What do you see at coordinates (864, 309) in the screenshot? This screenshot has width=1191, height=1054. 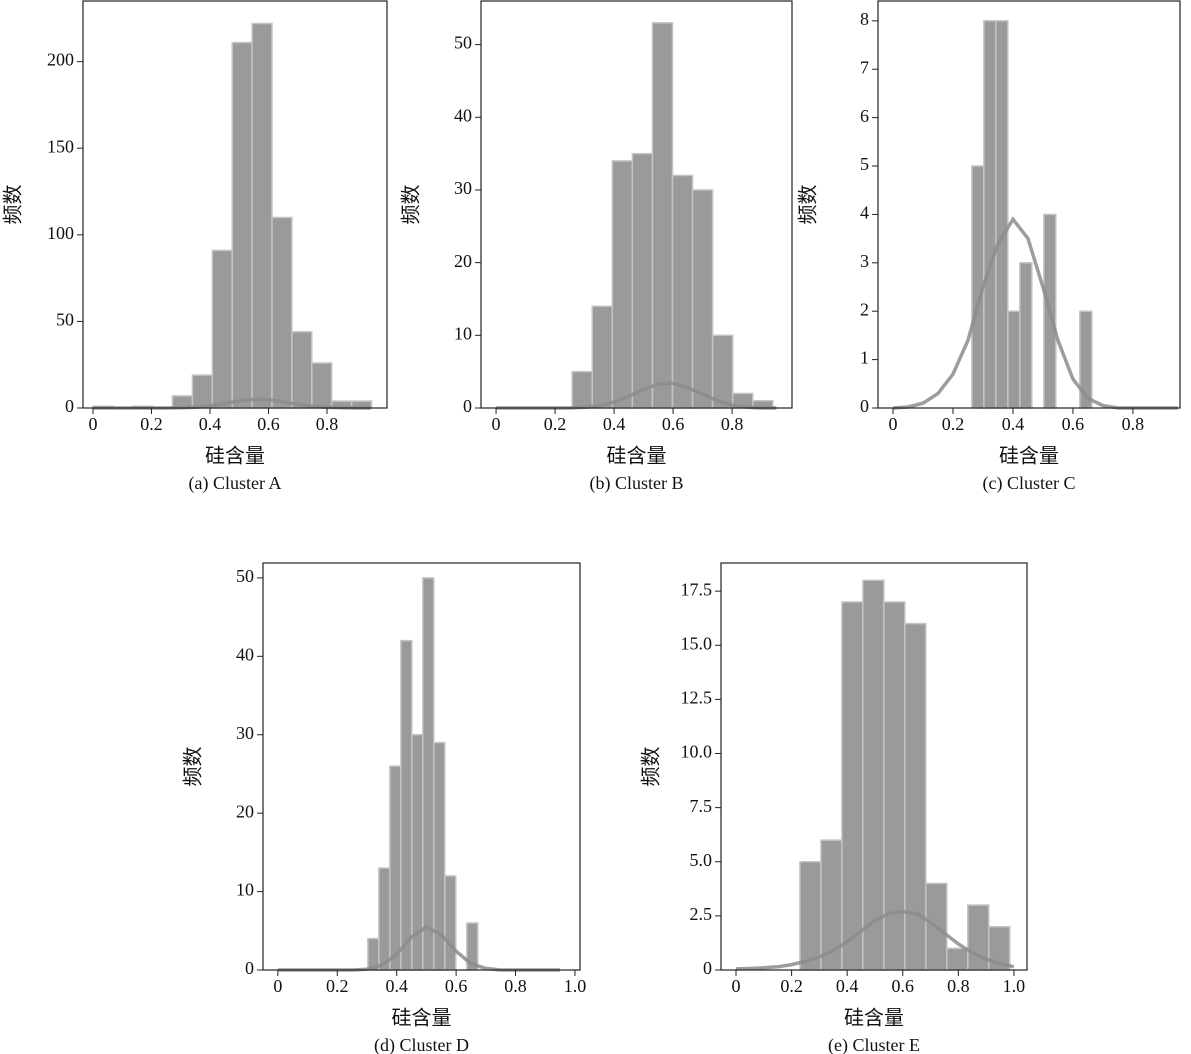 I see `y-tick-label: 2` at bounding box center [864, 309].